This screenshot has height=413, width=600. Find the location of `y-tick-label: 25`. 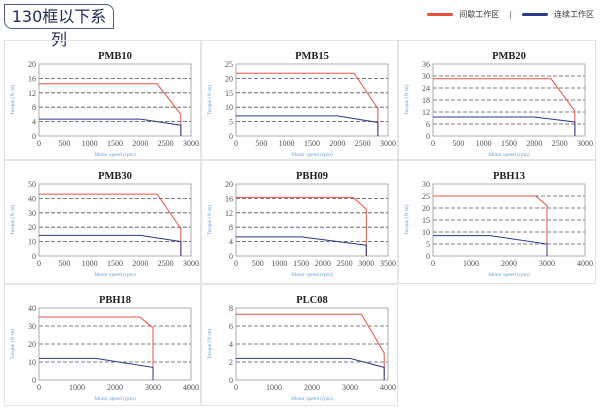

y-tick-label: 25 is located at coordinates (229, 64).